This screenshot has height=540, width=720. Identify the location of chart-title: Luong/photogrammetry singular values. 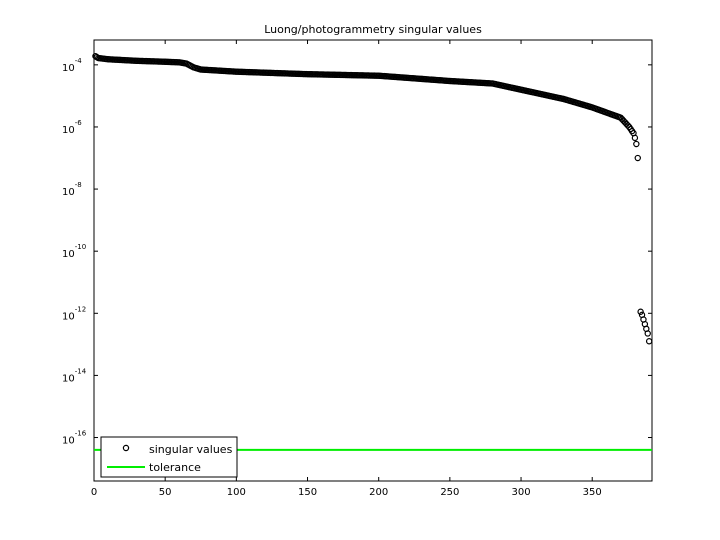
(373, 29).